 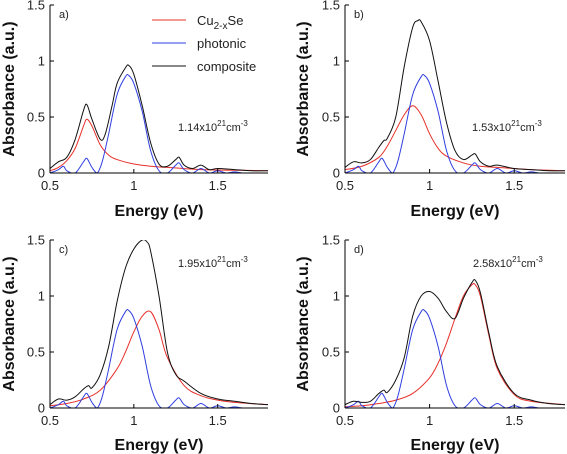 What do you see at coordinates (63, 250) in the screenshot?
I see `panel-label: c)` at bounding box center [63, 250].